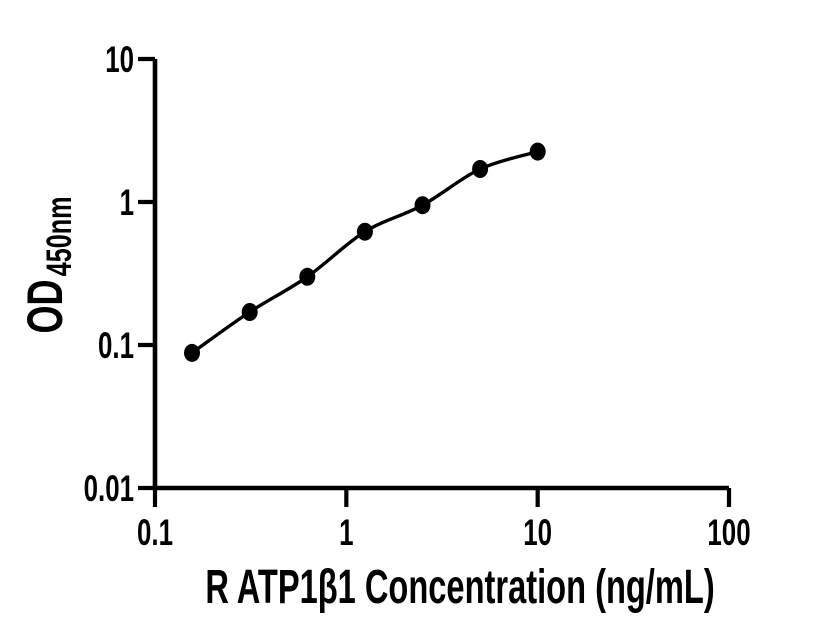  Describe the element at coordinates (45, 307) in the screenshot. I see `y-axis-title-main: OD` at that location.